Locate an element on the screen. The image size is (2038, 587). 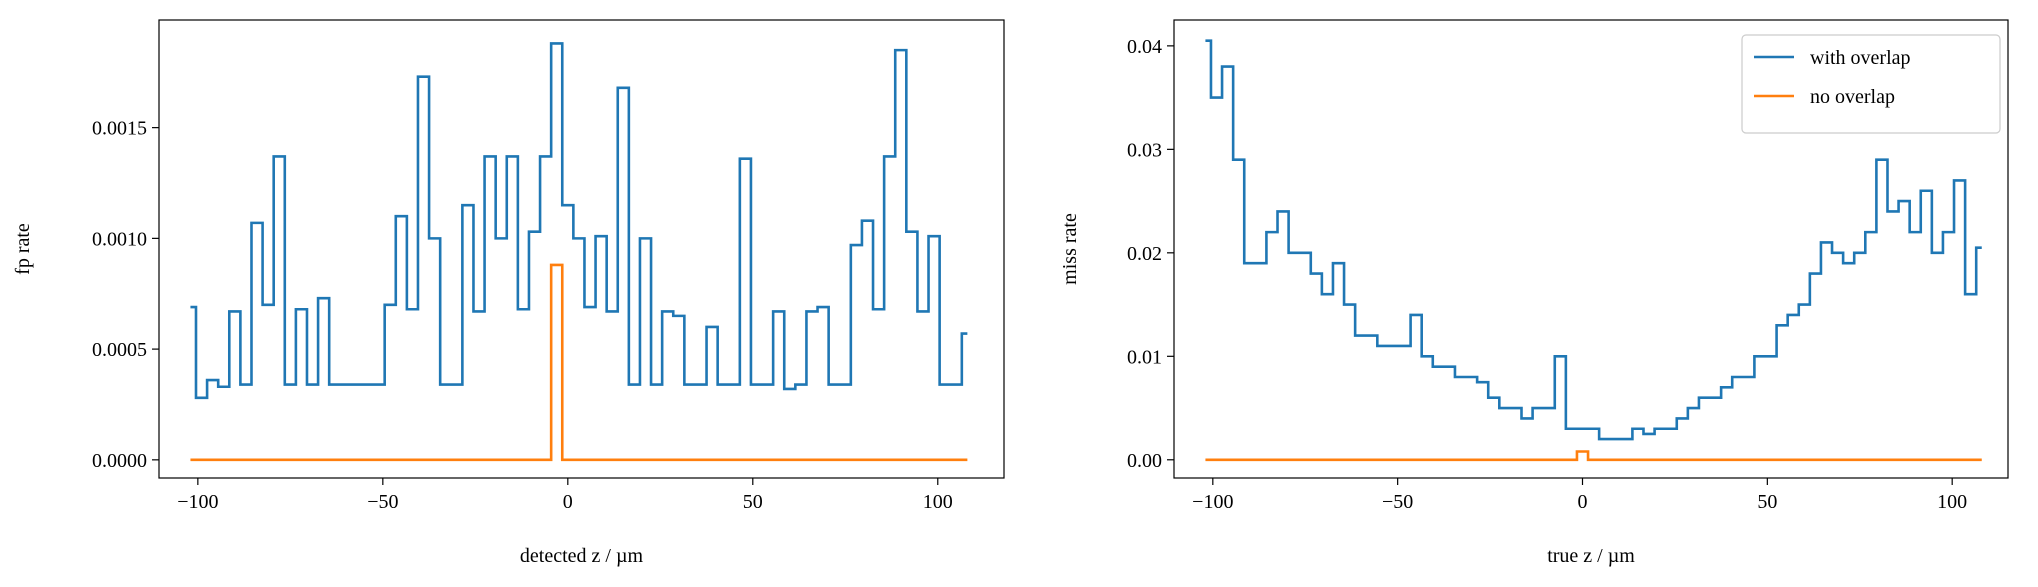
y-tick-label: 0.02 is located at coordinates (1144, 254).